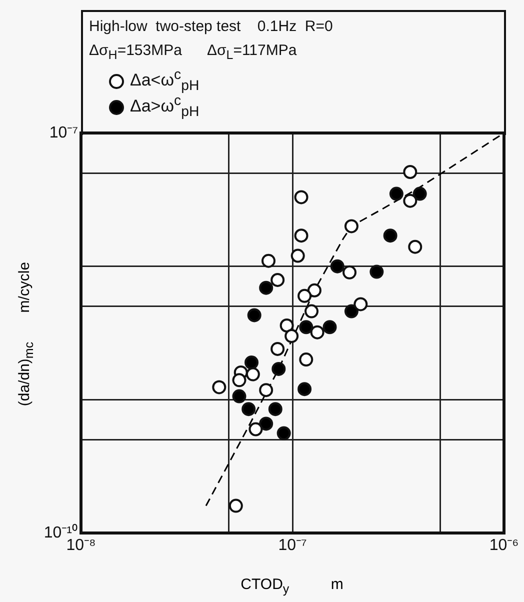 The height and width of the screenshot is (602, 524). What do you see at coordinates (504, 545) in the screenshot?
I see `x-tick-label: 10⁻⁶` at bounding box center [504, 545].